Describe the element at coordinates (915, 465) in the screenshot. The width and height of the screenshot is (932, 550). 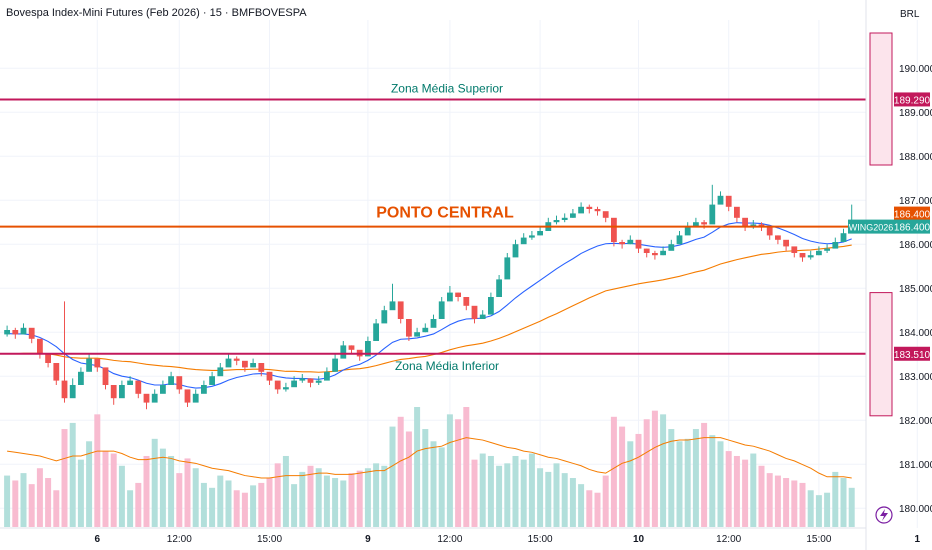
I see `y-tick-label: 181.000` at that location.